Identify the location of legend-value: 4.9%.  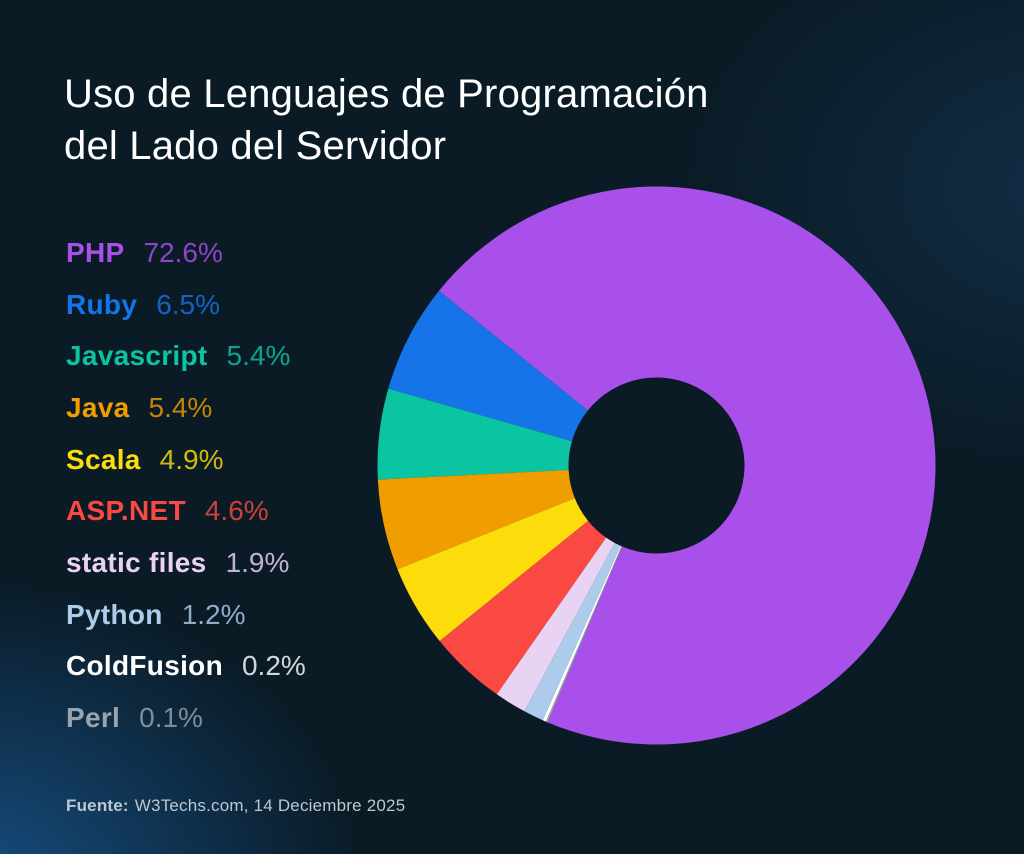
(191, 459).